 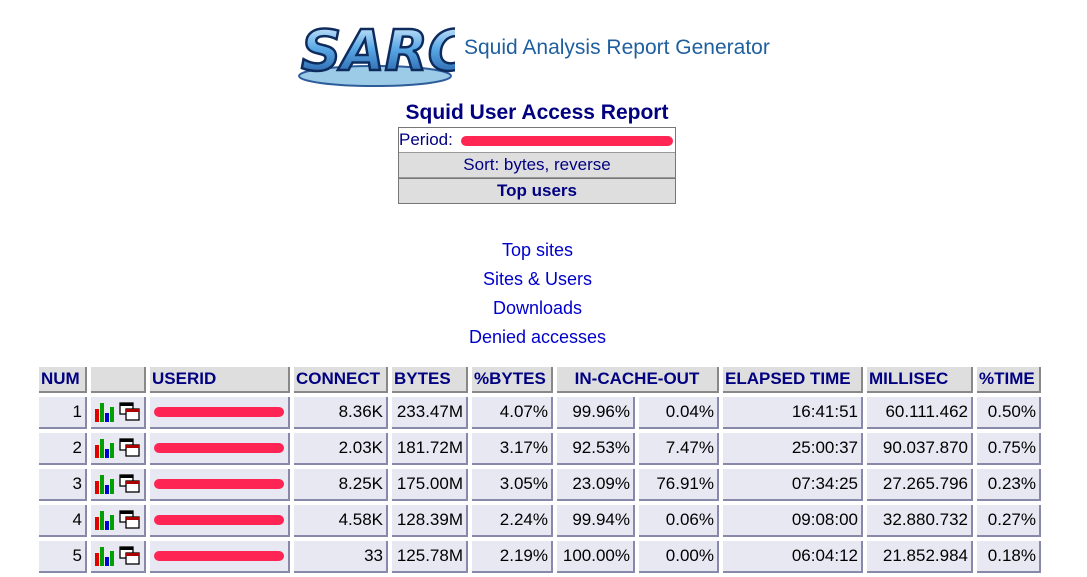 What do you see at coordinates (378, 51) in the screenshot?
I see `logo-text: SARC` at bounding box center [378, 51].